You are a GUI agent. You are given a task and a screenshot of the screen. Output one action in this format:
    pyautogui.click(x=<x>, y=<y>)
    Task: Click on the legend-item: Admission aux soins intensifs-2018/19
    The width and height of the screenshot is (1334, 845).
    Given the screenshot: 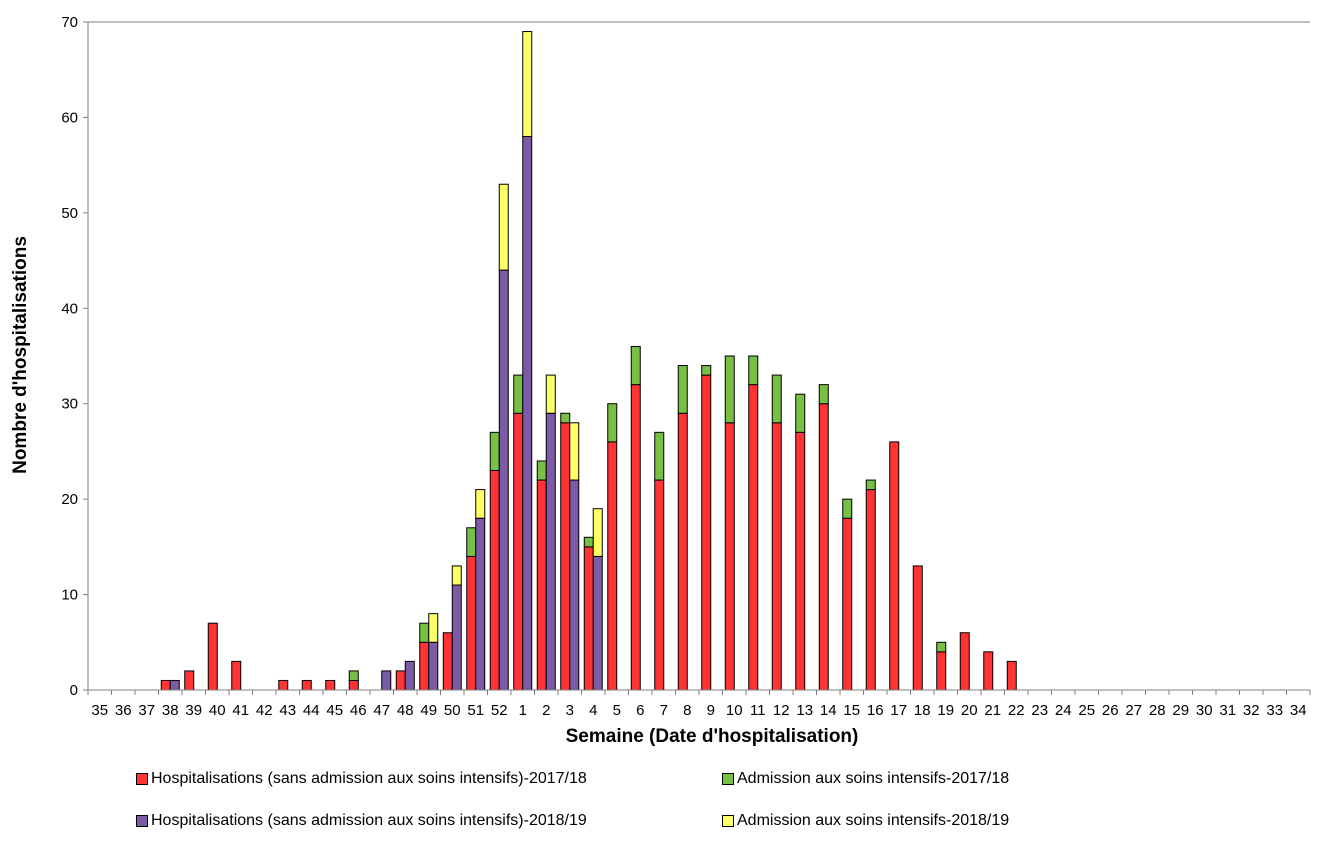 What is the action you would take?
    pyautogui.click(x=865, y=821)
    